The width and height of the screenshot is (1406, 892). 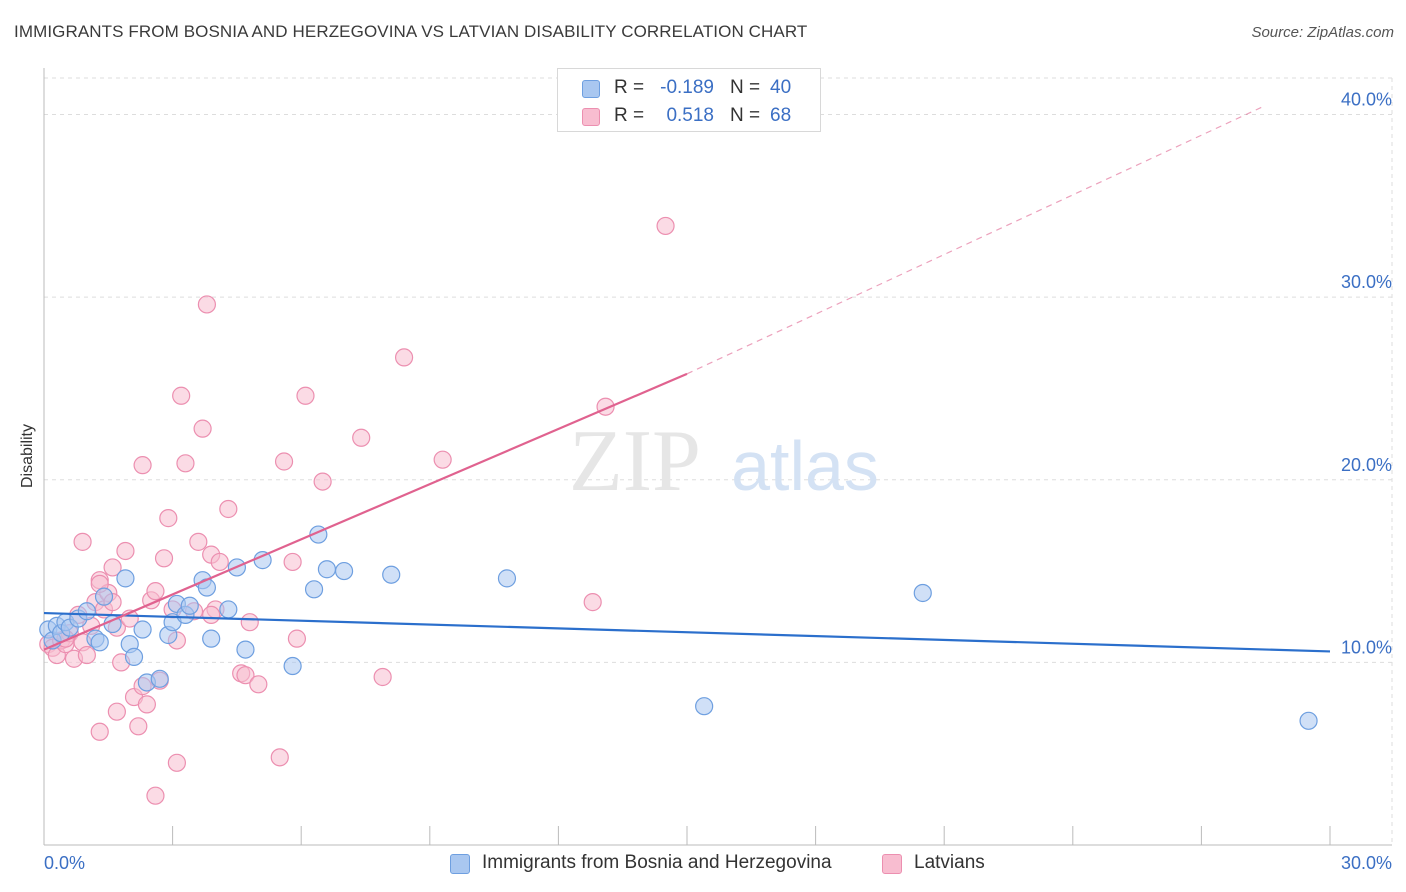 What do you see at coordinates (1322, 32) in the screenshot?
I see `source-label: Source: ZipAtlas.com` at bounding box center [1322, 32].